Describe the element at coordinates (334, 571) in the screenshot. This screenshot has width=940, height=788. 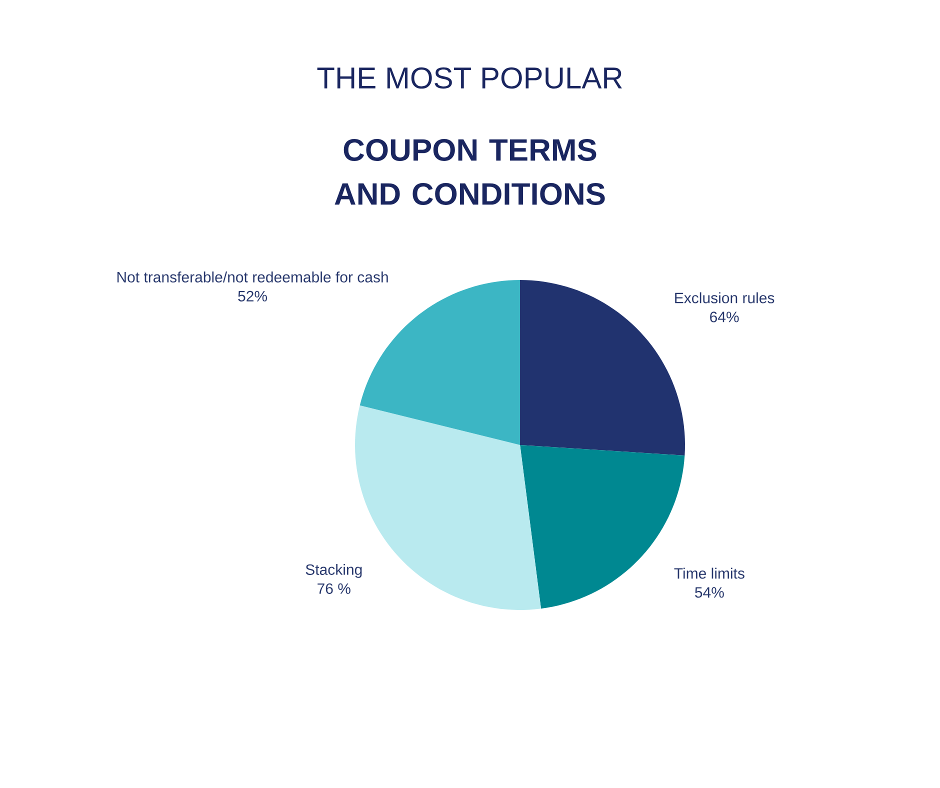
I see `slice-label: Stacking` at that location.